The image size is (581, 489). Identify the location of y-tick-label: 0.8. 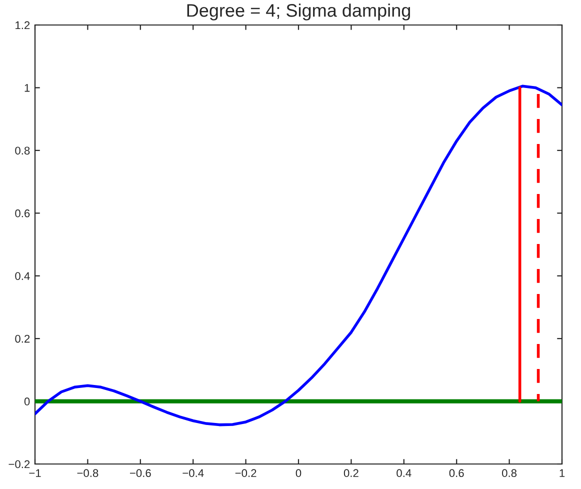
(22, 150).